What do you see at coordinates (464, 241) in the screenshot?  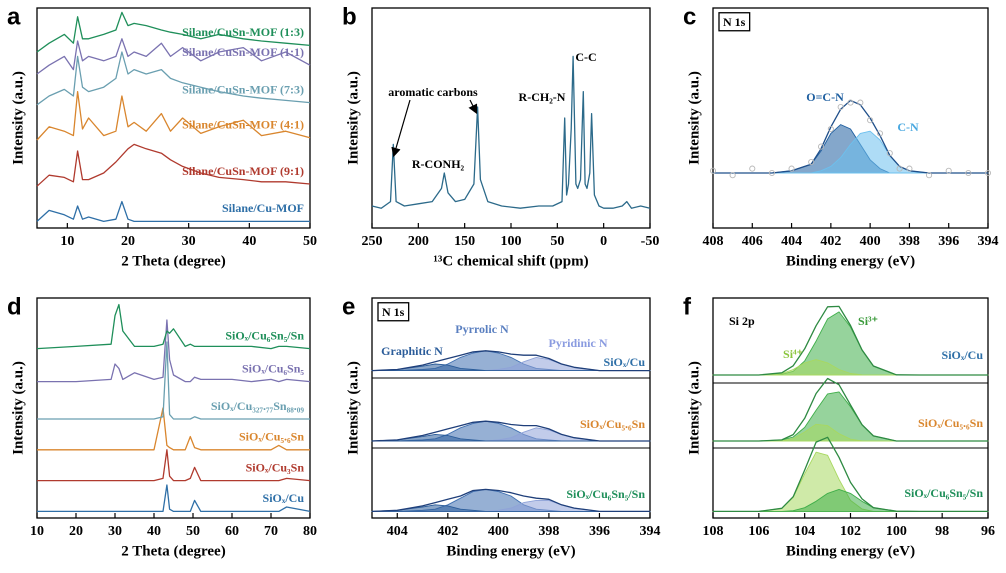 I see `x-tick-label: 150` at bounding box center [464, 241].